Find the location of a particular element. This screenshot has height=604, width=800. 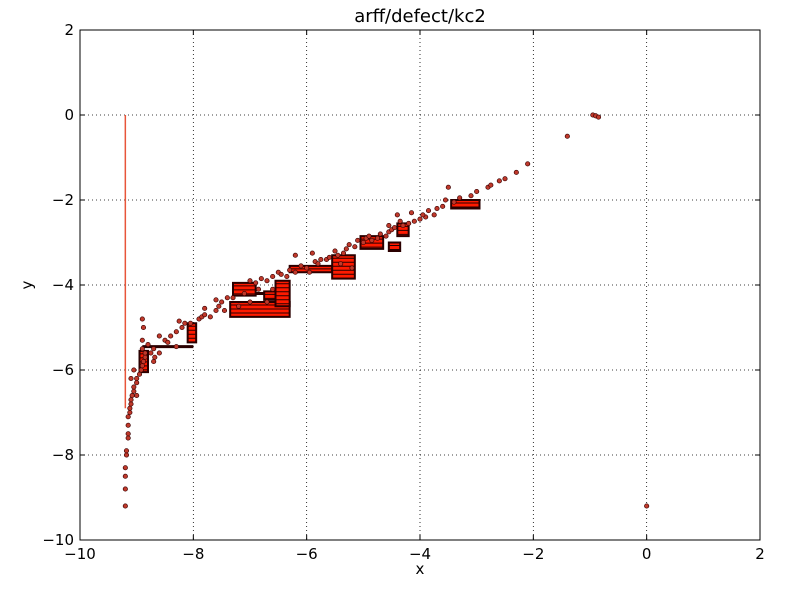

y-tick-label: −8 is located at coordinates (63, 455).